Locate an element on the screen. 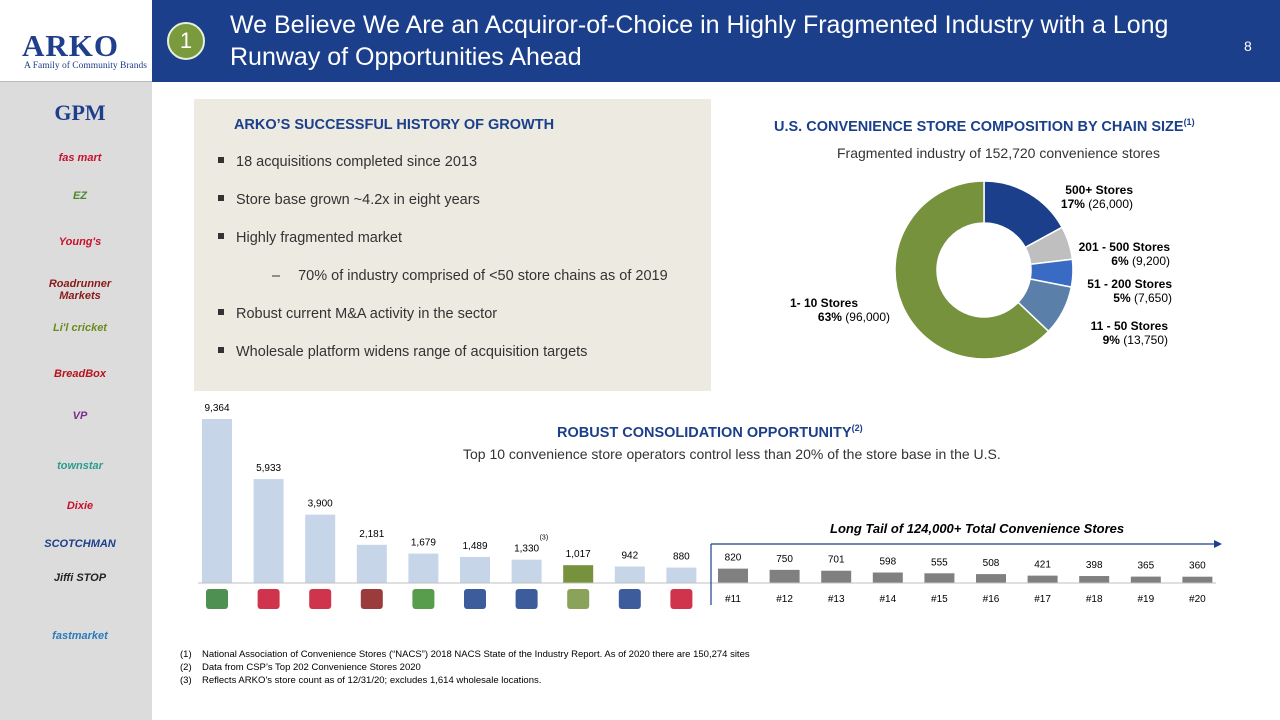 The height and width of the screenshot is (720, 1280). slice-label-1-10: 1- 10 Stores 63% (96,000) is located at coordinates (840, 310).